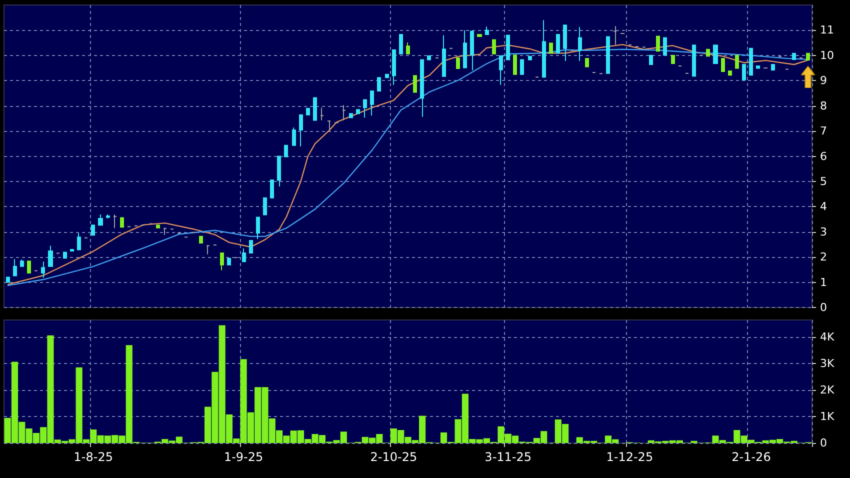 Image resolution: width=850 pixels, height=478 pixels. I want to click on y-tick-label: 4, so click(823, 207).